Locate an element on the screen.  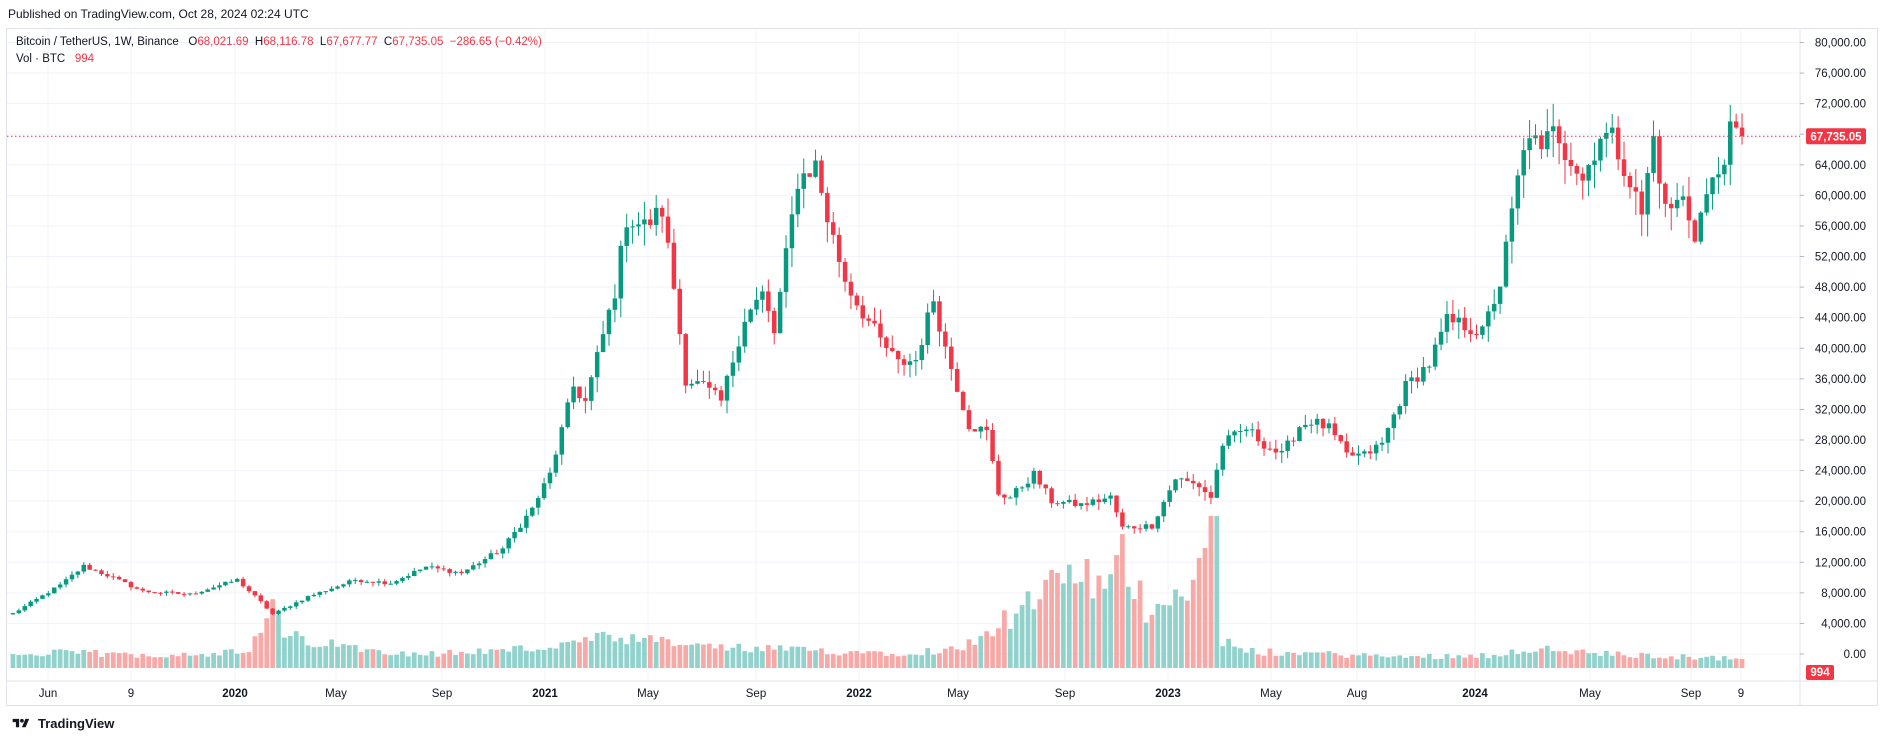
volume-badge-label: 994 is located at coordinates (1820, 673).